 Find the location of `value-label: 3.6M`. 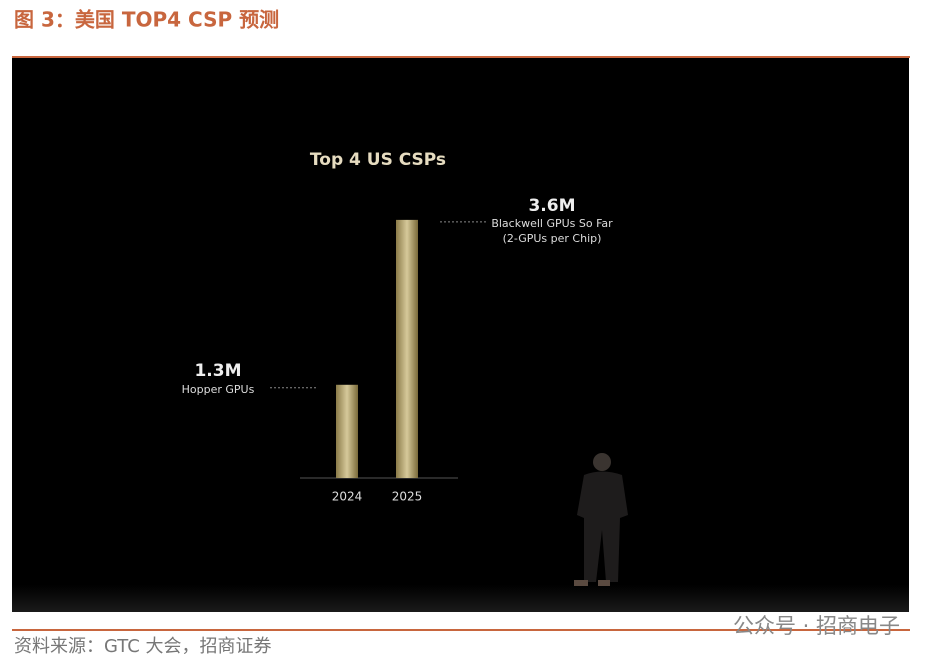

value-label: 3.6M is located at coordinates (551, 206).